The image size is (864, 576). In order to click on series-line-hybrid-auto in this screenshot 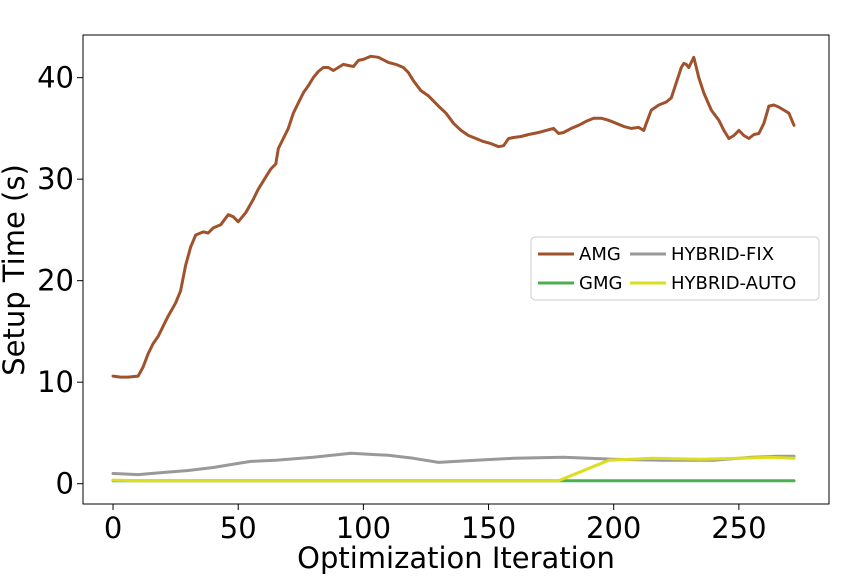, I will do `click(453, 469)`.